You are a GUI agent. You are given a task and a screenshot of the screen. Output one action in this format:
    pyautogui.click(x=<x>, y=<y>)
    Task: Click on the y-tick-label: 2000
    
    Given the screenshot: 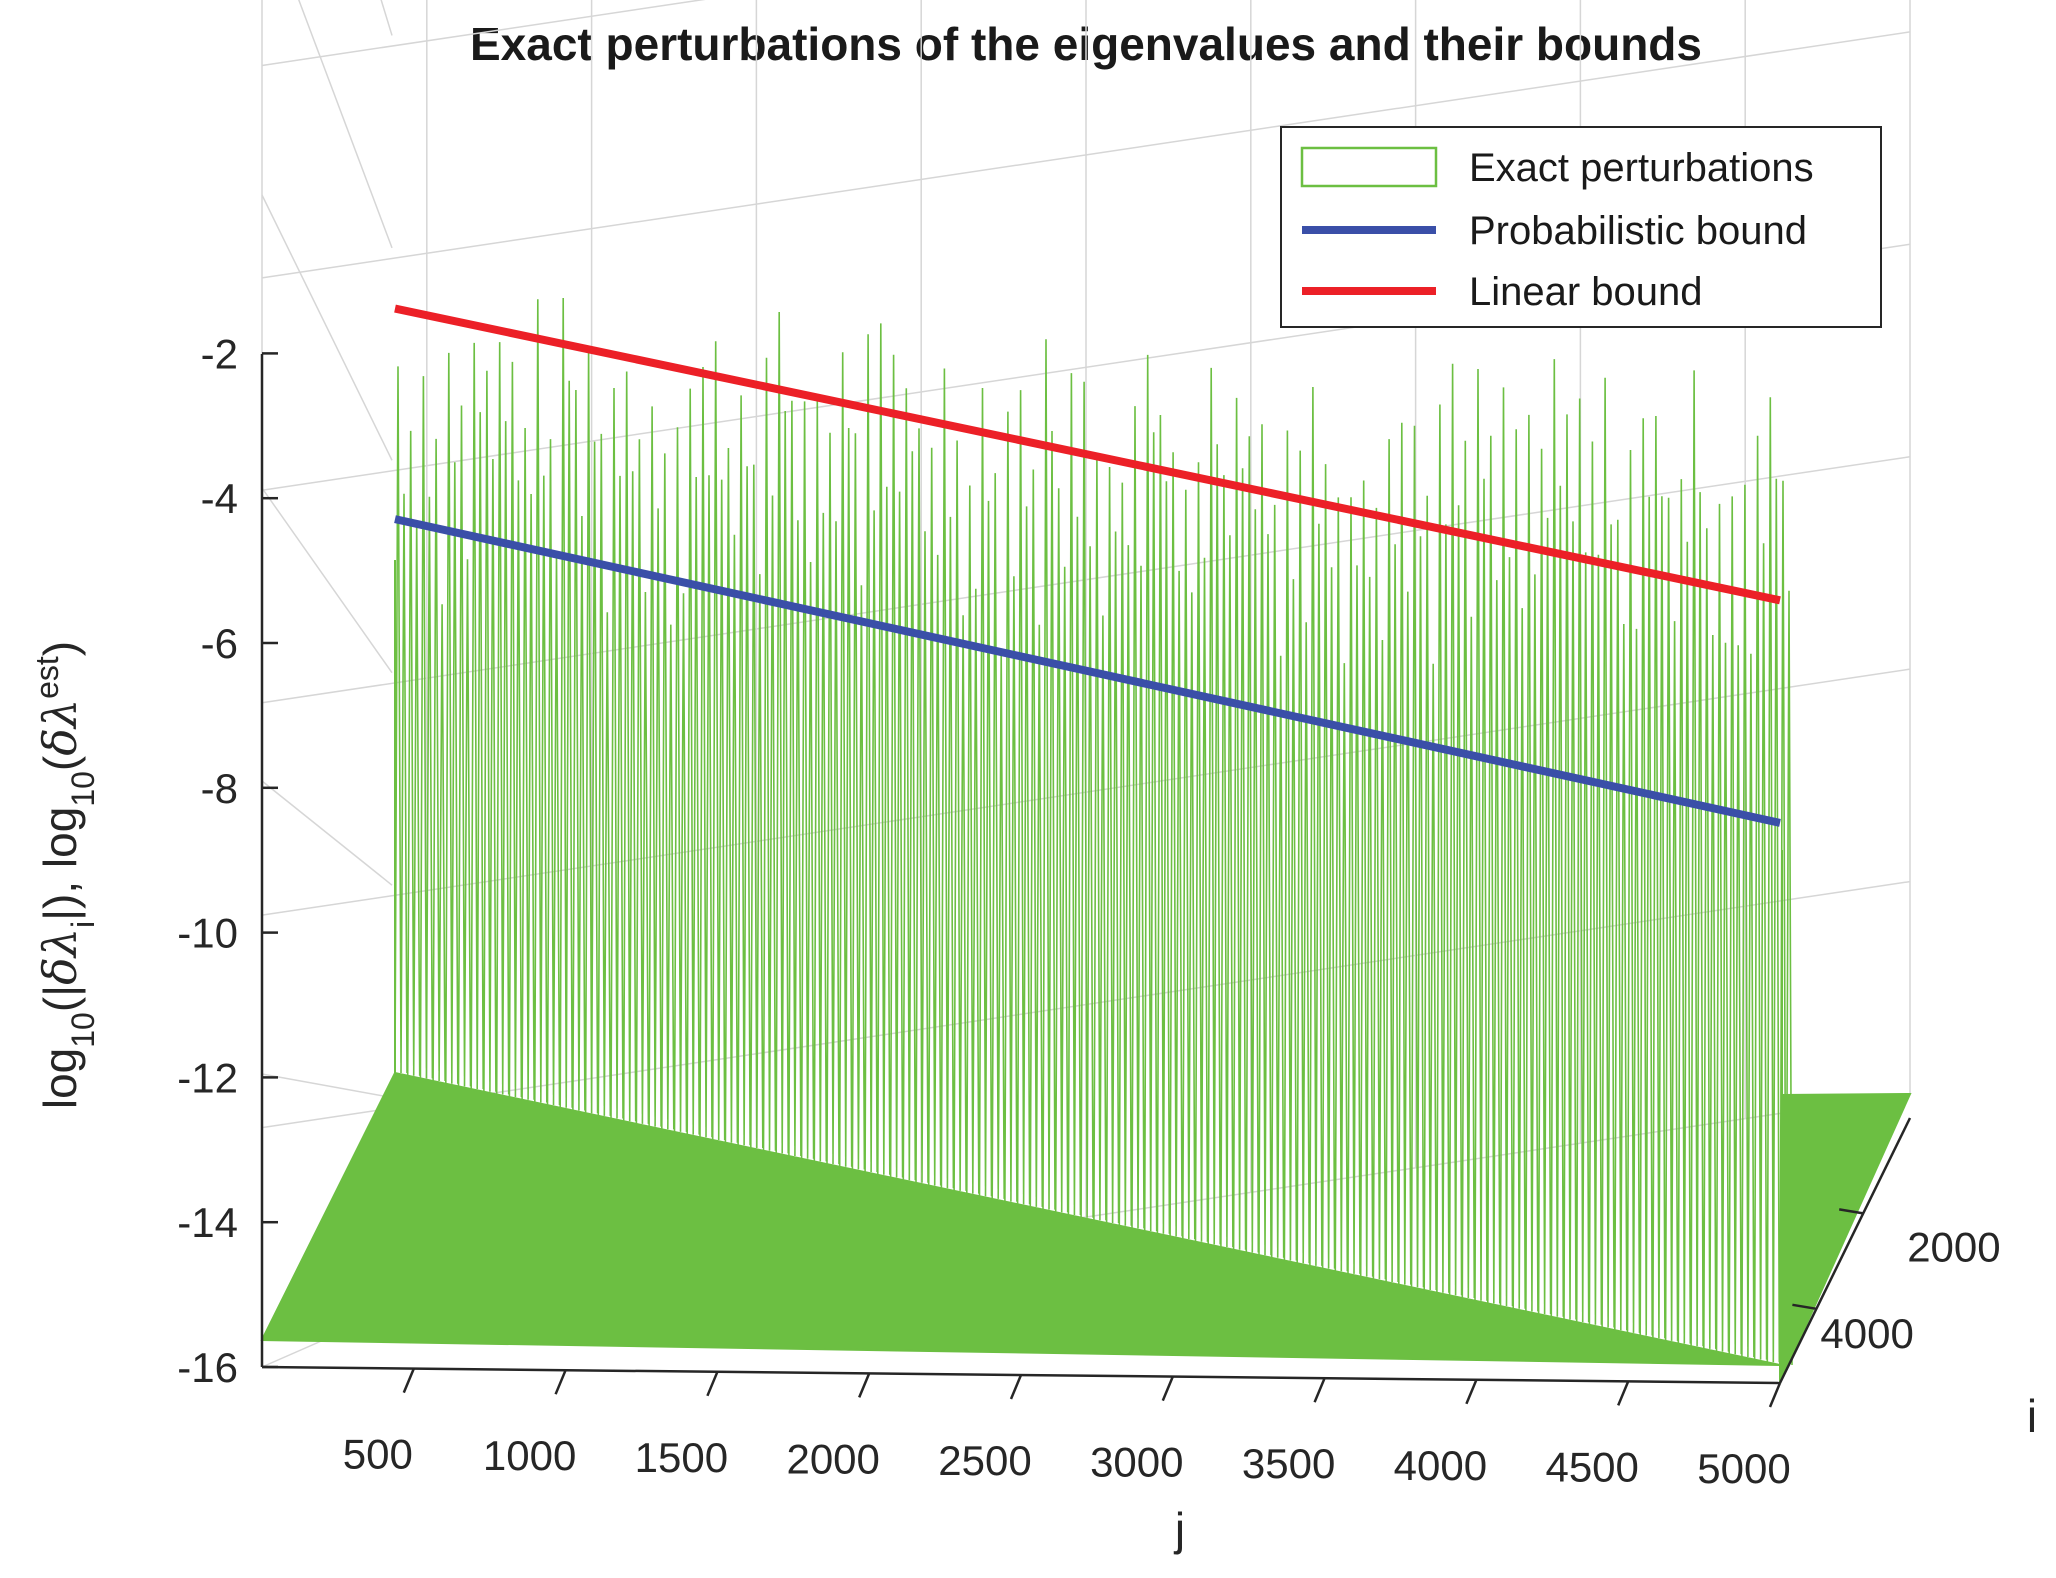 What is the action you would take?
    pyautogui.click(x=1953, y=1246)
    